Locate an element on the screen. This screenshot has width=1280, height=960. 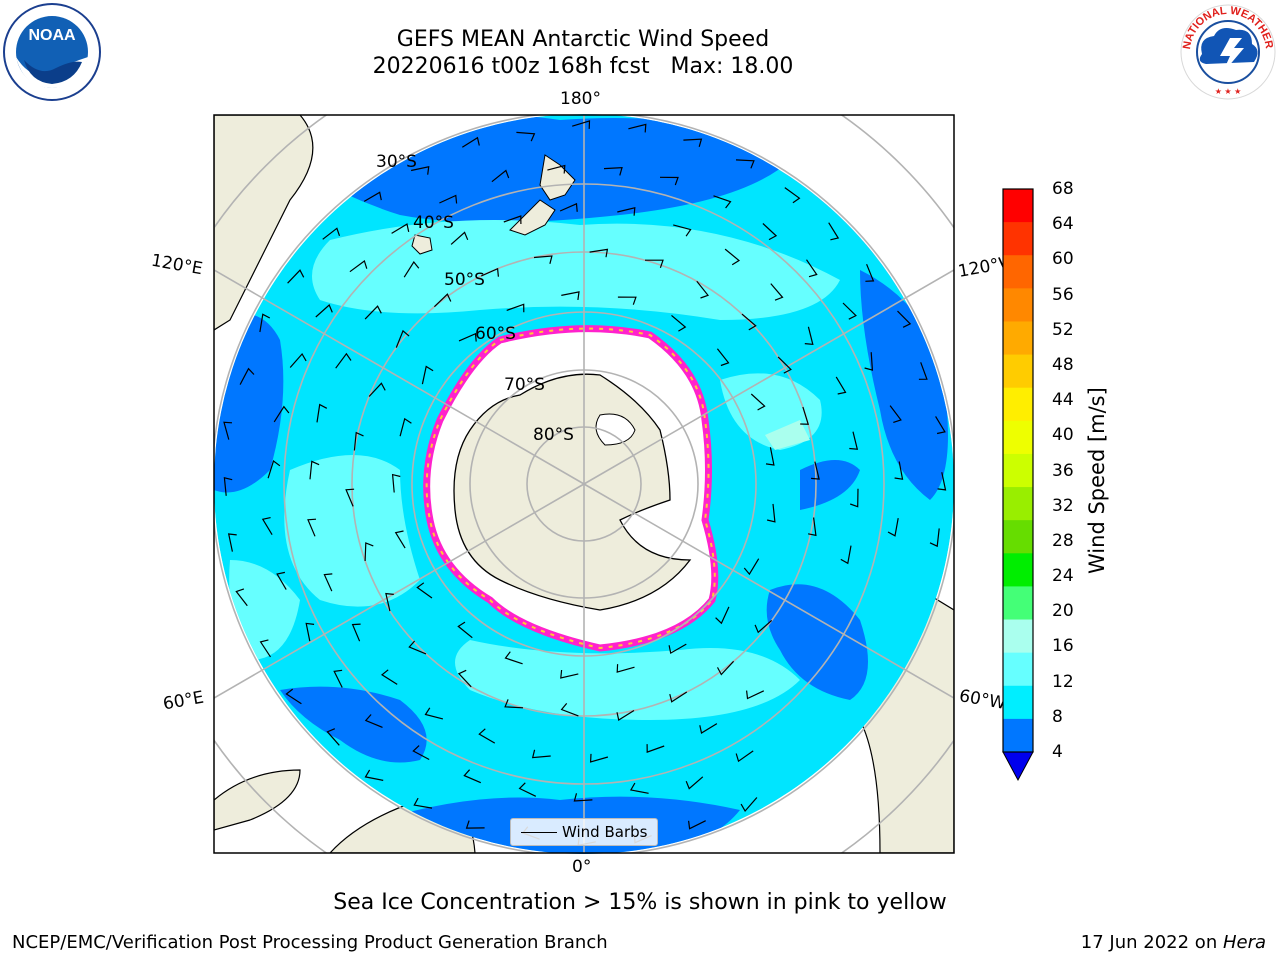
svg-text: NOAA is located at coordinates (52, 35).